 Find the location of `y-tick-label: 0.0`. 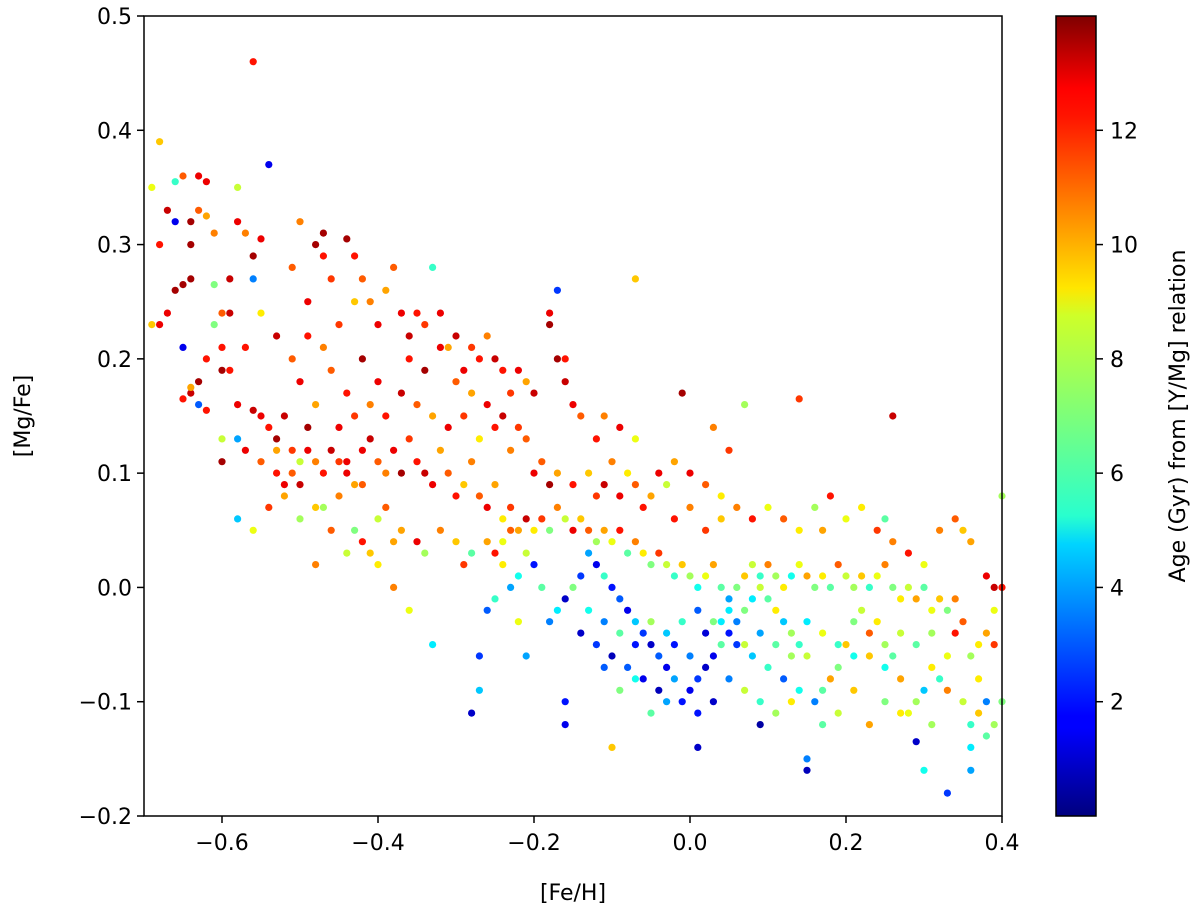

y-tick-label: 0.0 is located at coordinates (114, 588).